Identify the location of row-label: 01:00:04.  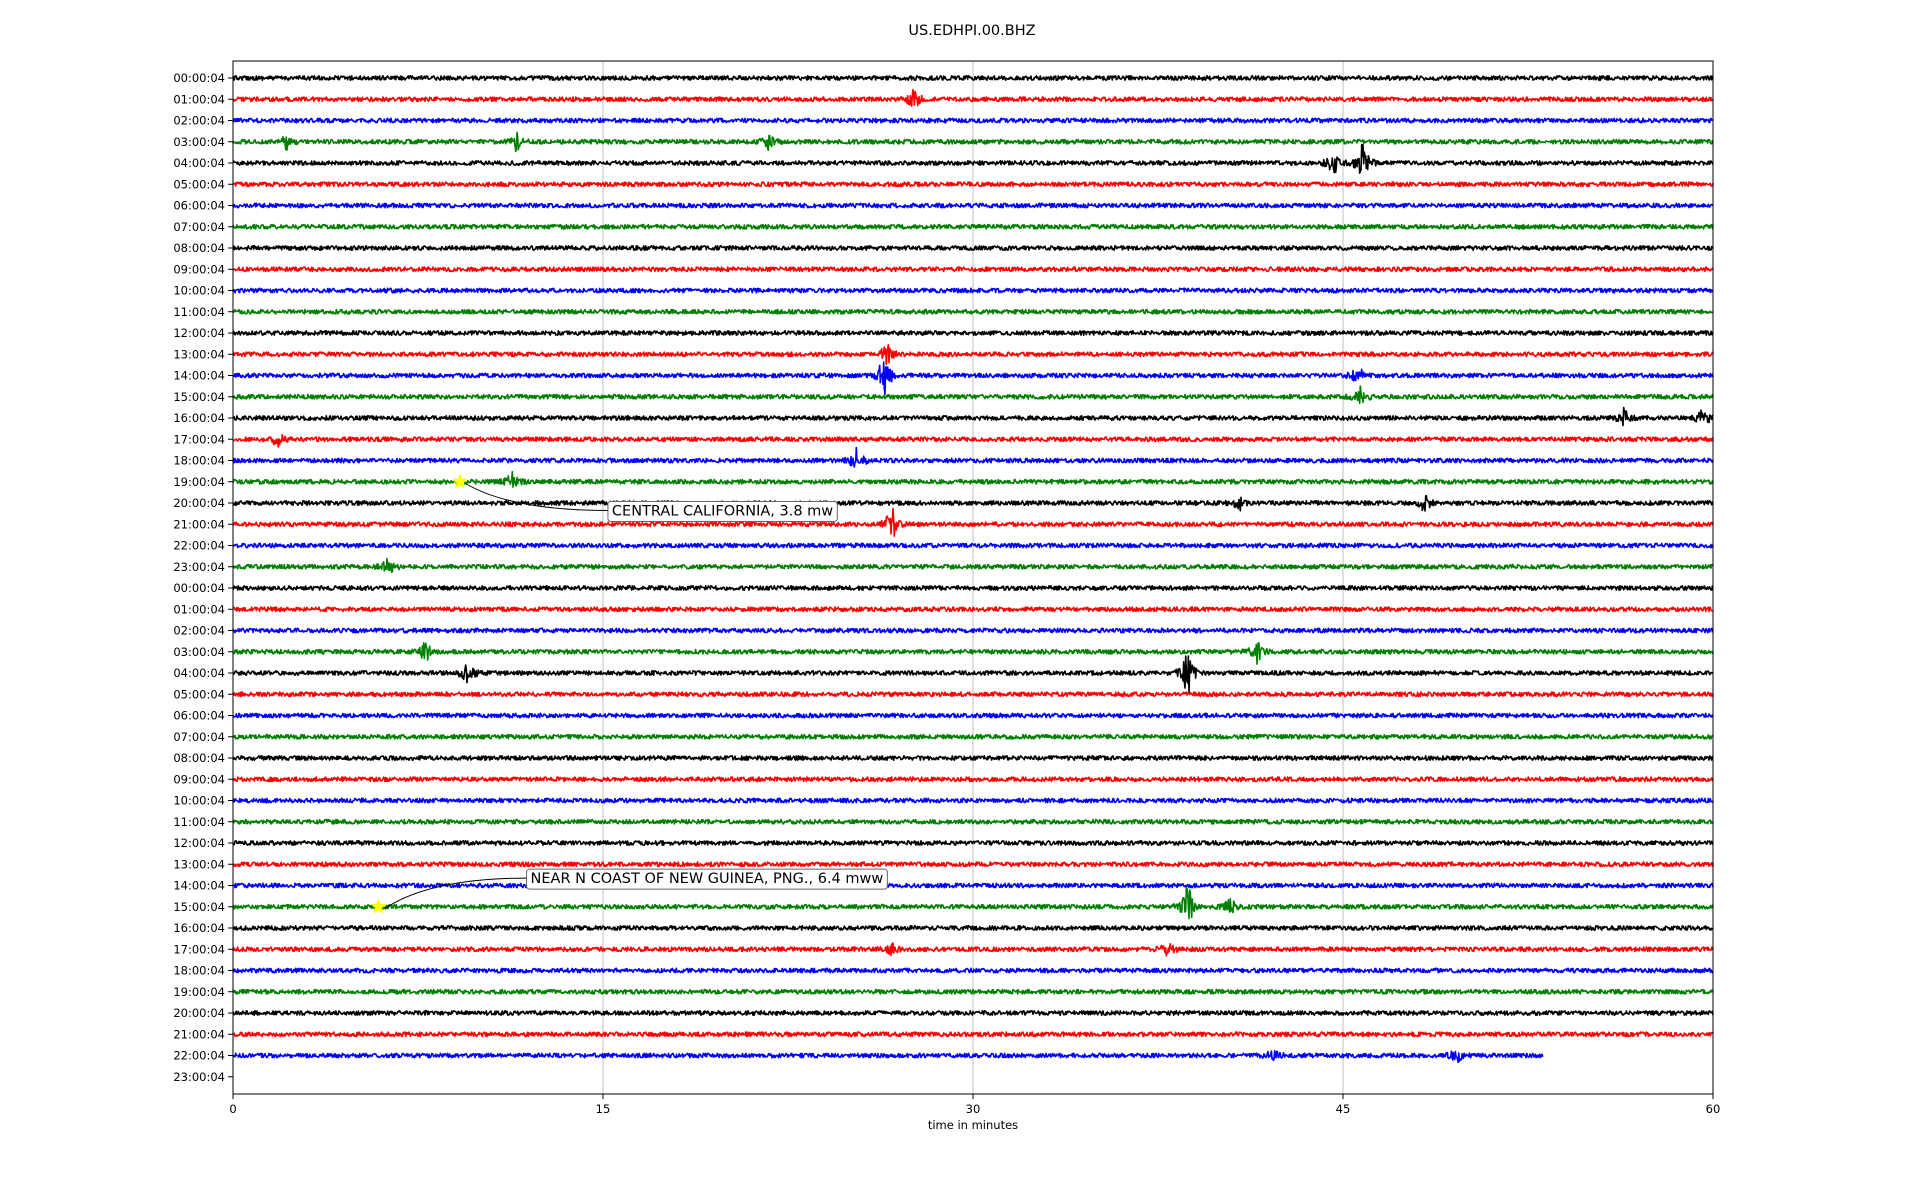
(199, 99).